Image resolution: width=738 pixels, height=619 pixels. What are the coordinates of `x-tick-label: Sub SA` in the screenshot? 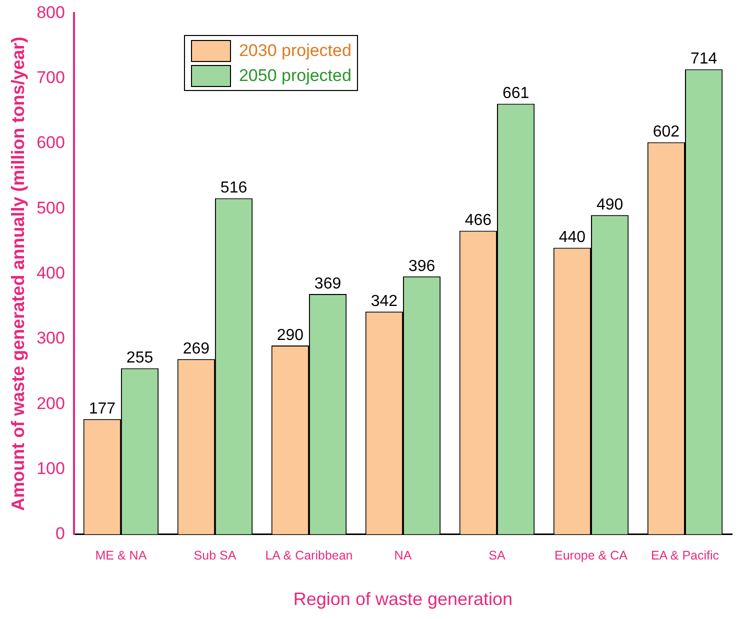 It's located at (215, 555).